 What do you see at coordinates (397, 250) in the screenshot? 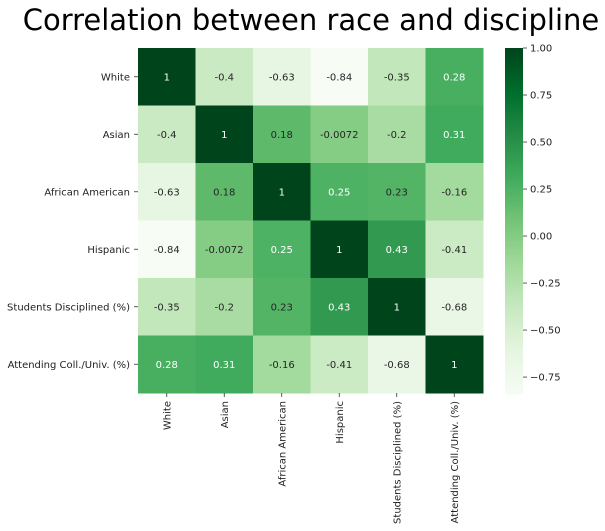
I see `cell-value-label: 0.43` at bounding box center [397, 250].